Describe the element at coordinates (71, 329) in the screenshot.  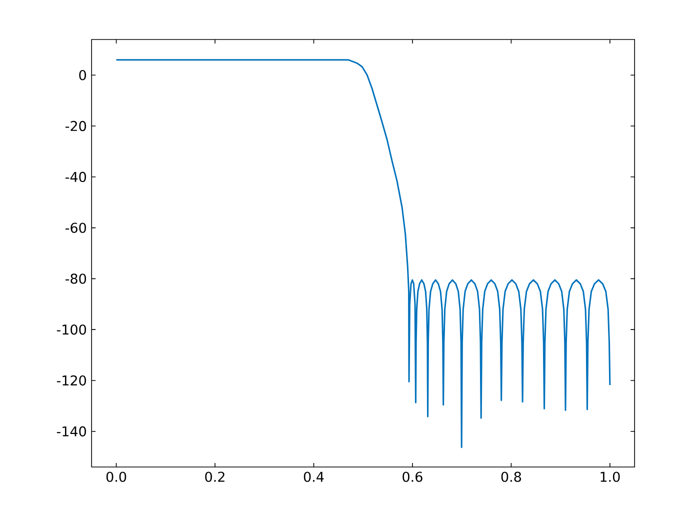
I see `y-tick-label: -100` at that location.